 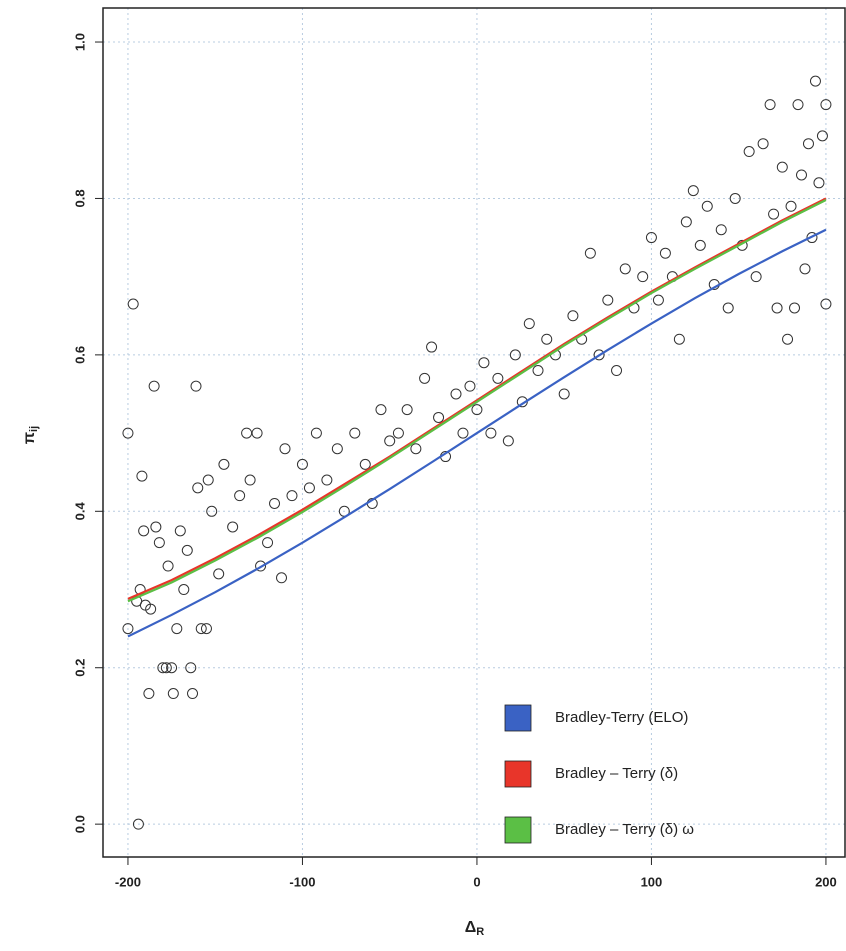 What do you see at coordinates (480, 932) in the screenshot?
I see `x-axis-label-sub: R` at bounding box center [480, 932].